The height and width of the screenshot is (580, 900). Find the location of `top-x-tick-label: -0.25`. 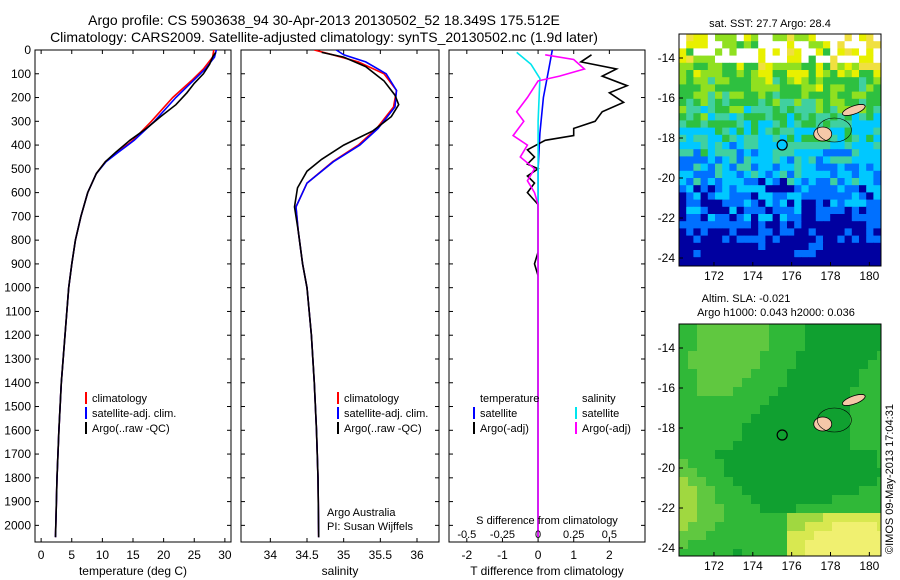

top-x-tick-label: -0.25 is located at coordinates (502, 535).